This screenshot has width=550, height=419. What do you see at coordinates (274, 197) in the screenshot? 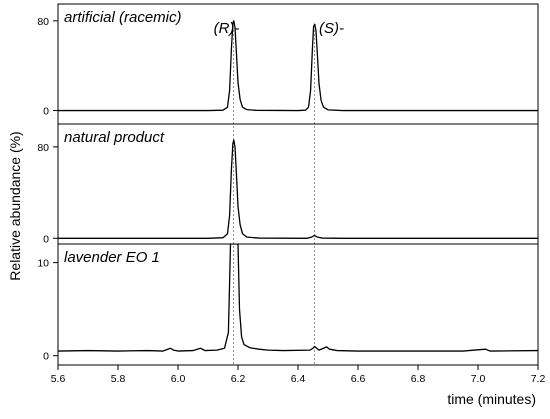
I see `retention-lines` at bounding box center [274, 197].